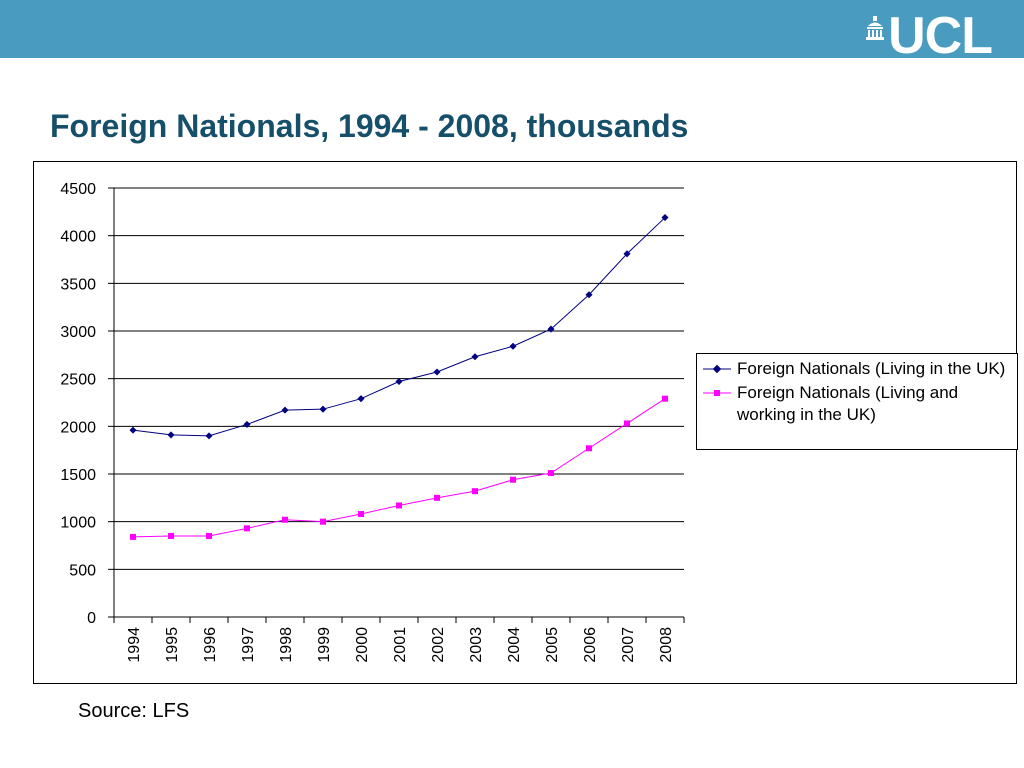 The height and width of the screenshot is (768, 1024). What do you see at coordinates (628, 645) in the screenshot?
I see `x-tick-label: 2007` at bounding box center [628, 645].